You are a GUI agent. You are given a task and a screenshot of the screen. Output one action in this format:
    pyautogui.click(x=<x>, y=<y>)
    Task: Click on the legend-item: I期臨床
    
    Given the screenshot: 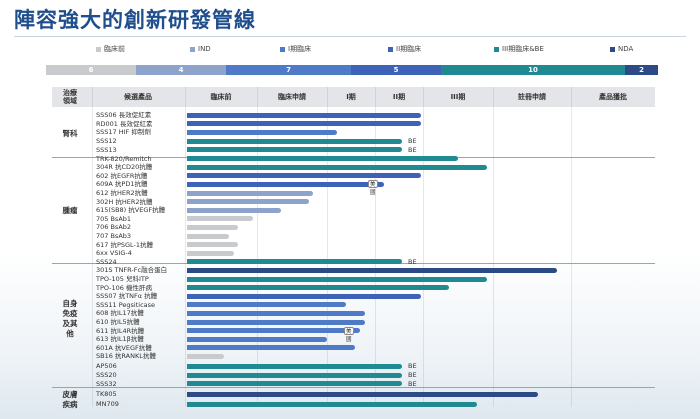 What is the action you would take?
    pyautogui.click(x=295, y=49)
    